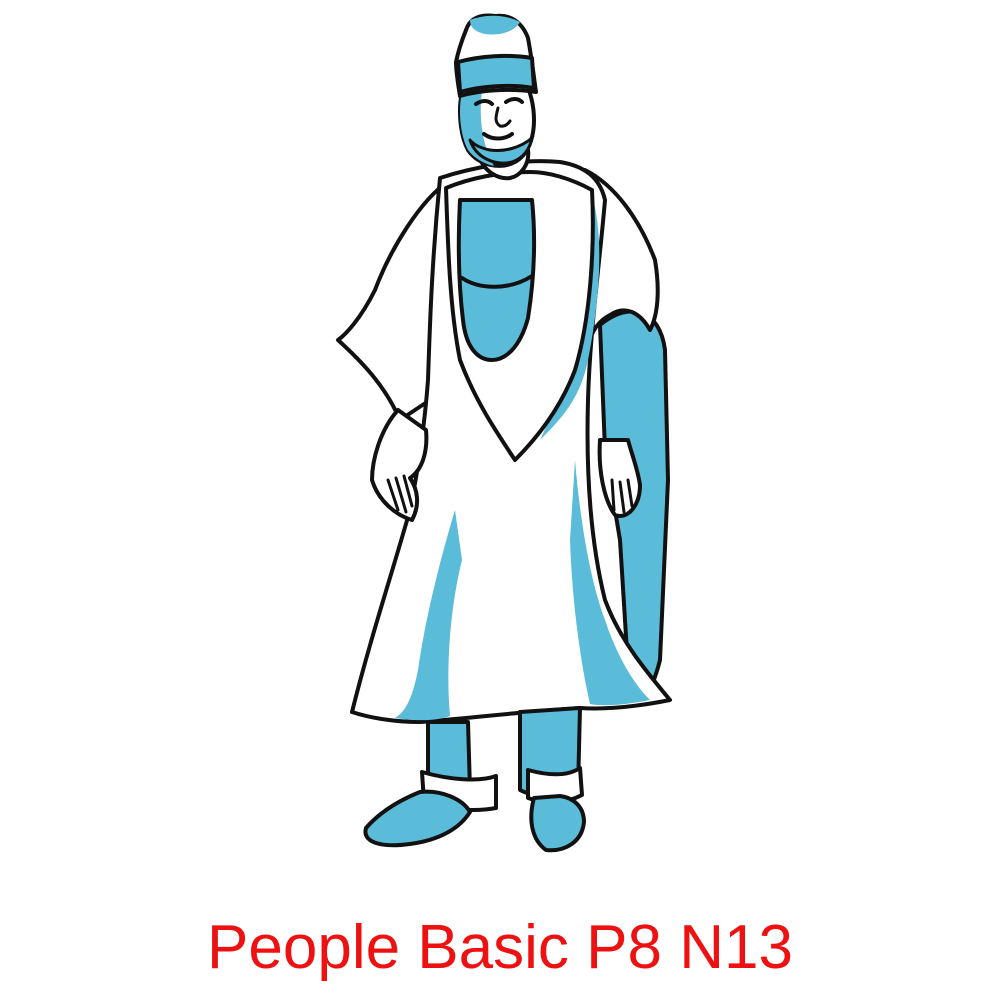 This screenshot has height=1000, width=1000. I want to click on chest-shield-divider, so click(497, 281).